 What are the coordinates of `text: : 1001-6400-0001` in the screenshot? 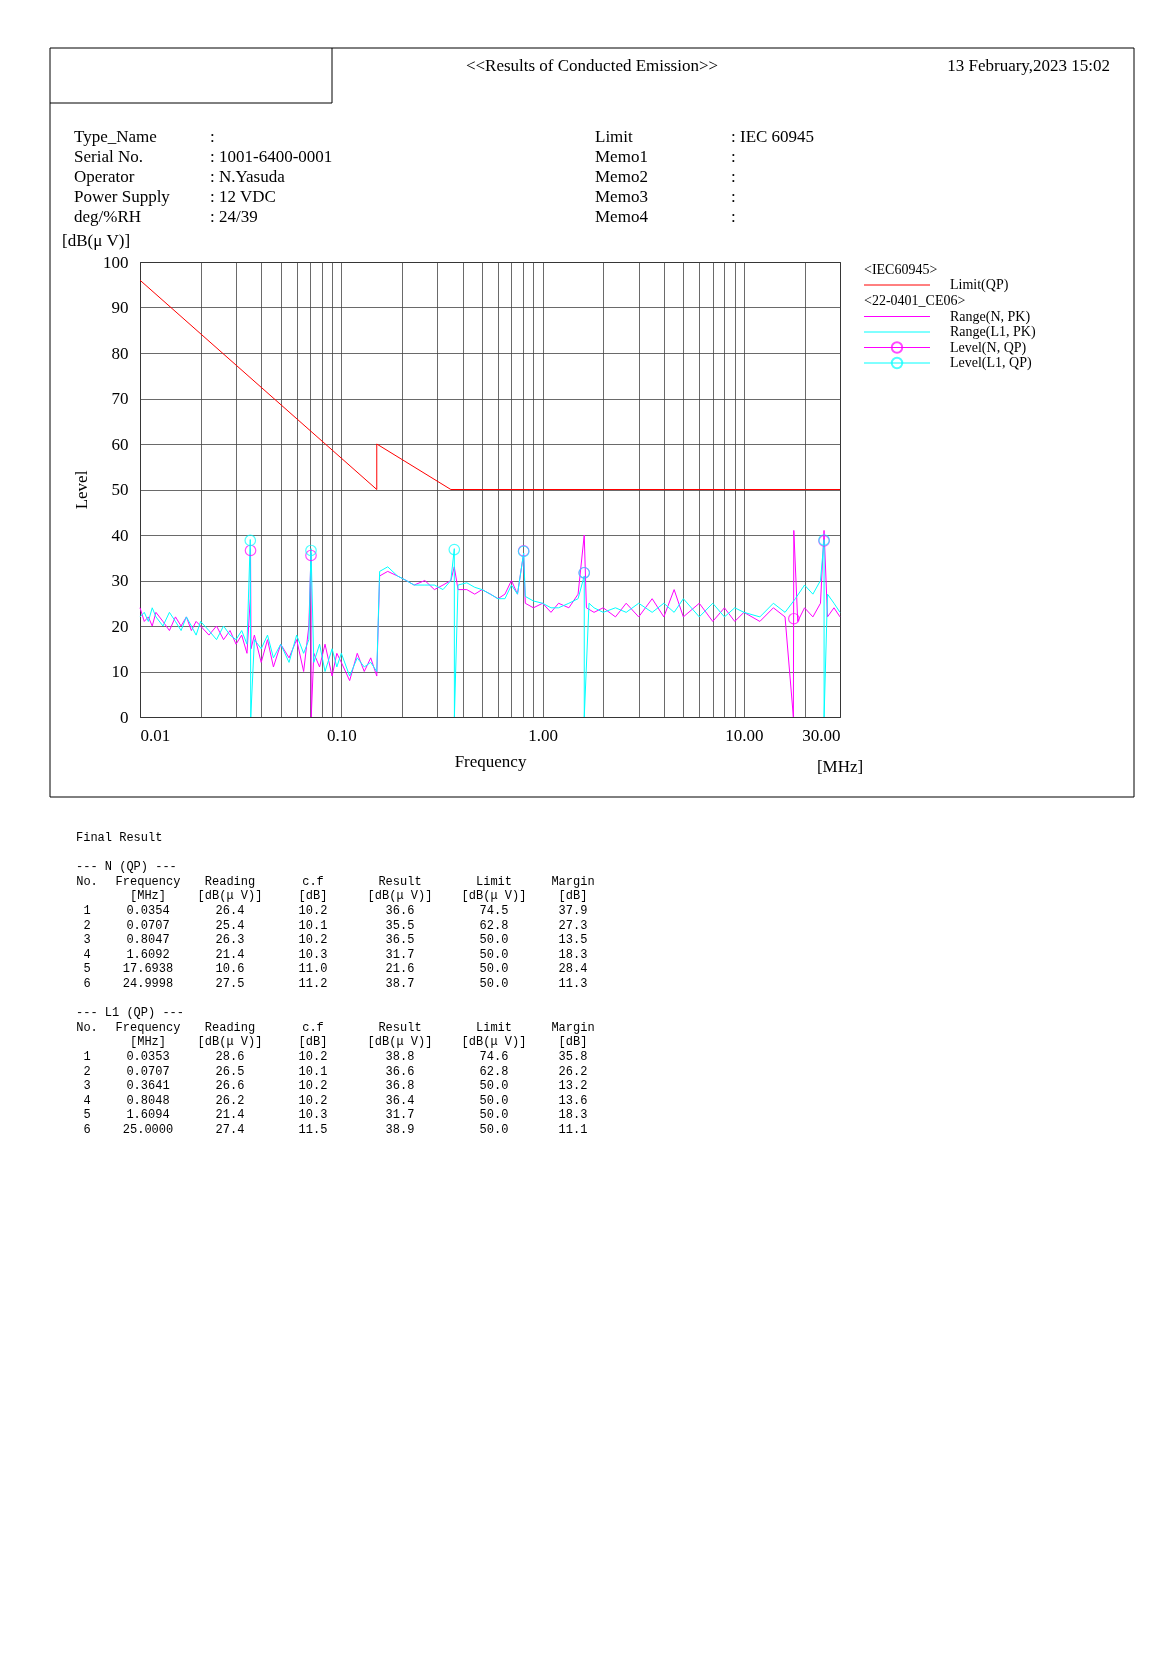 It's located at (271, 156).